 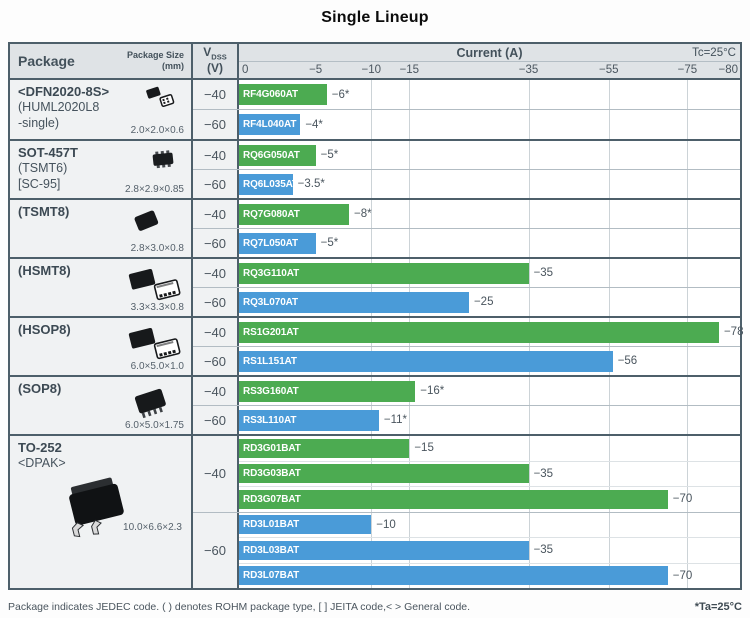 I want to click on current-bar: RD3L03BAT, so click(x=384, y=550).